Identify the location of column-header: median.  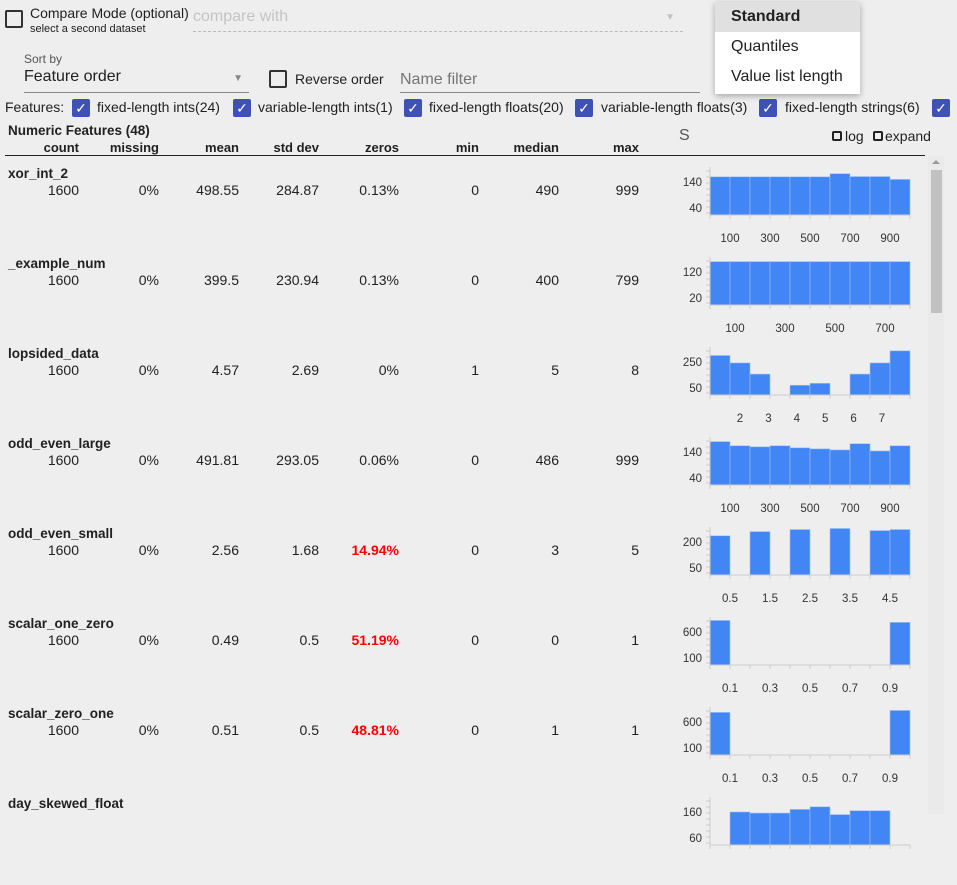
(536, 147).